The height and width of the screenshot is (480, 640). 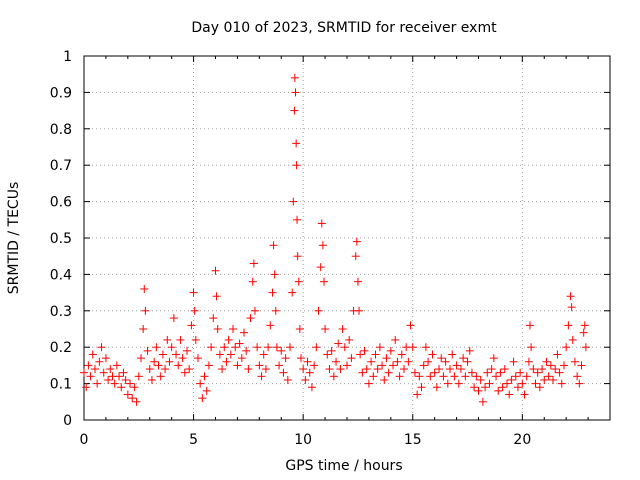 I want to click on y-tick-label: 0.2, so click(x=61, y=348).